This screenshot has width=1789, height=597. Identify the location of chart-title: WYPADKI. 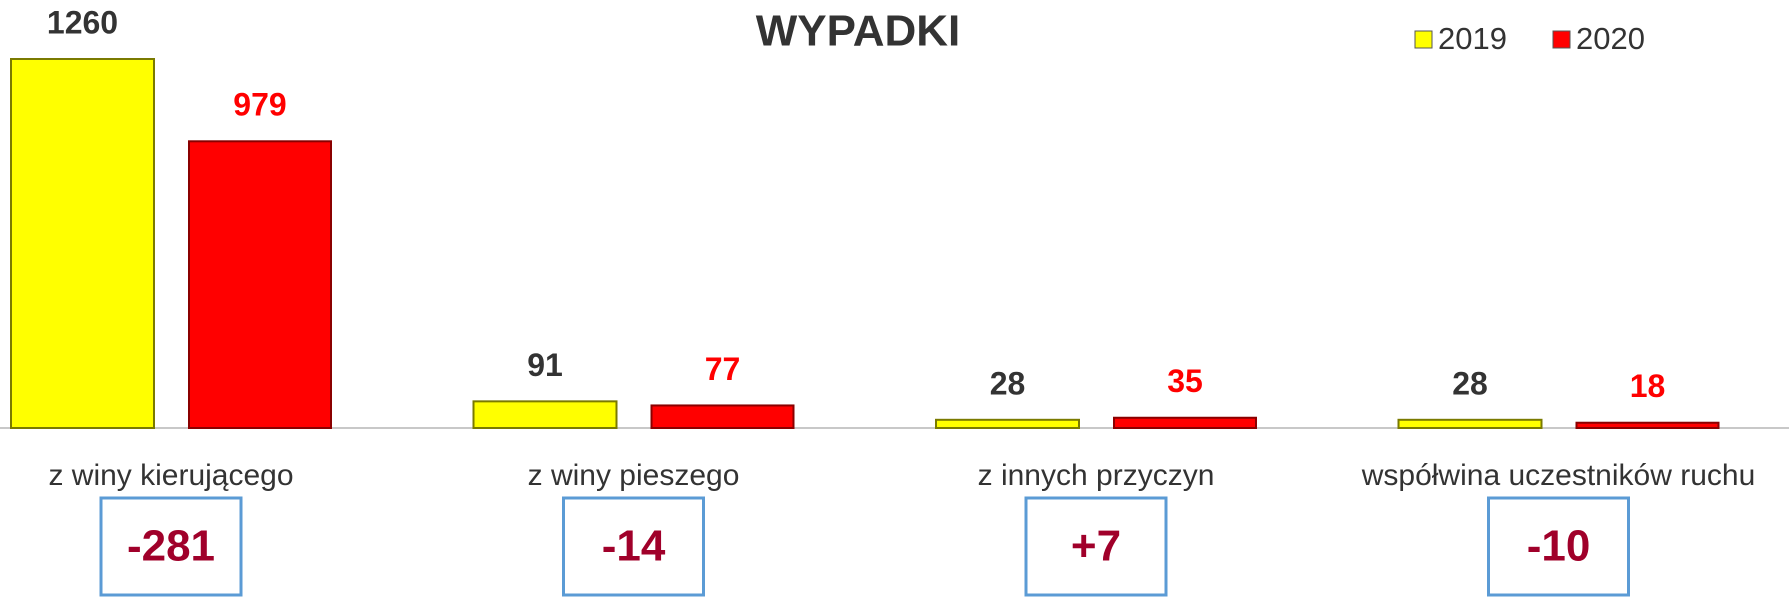
(858, 31).